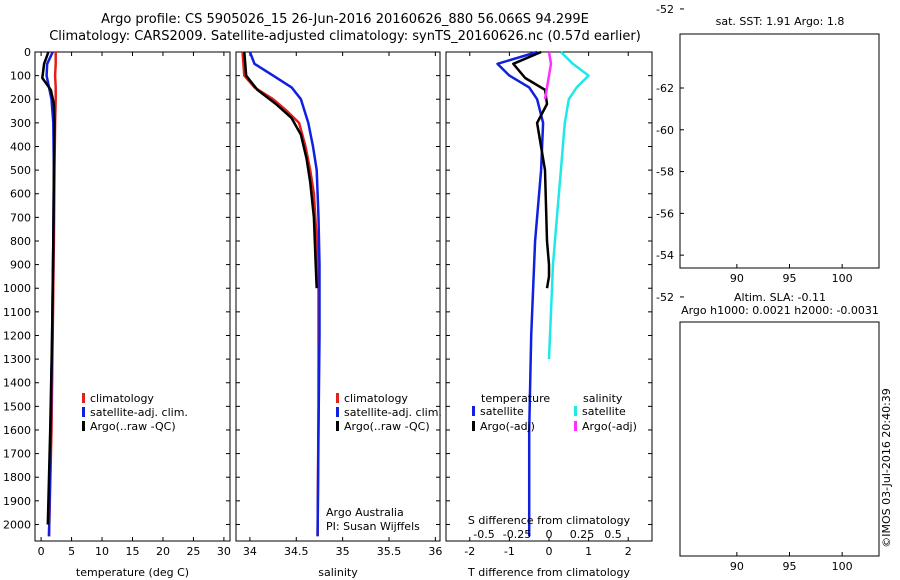 This screenshot has width=900, height=580. What do you see at coordinates (20, 99) in the screenshot?
I see `y-tick-label: 200` at bounding box center [20, 99].